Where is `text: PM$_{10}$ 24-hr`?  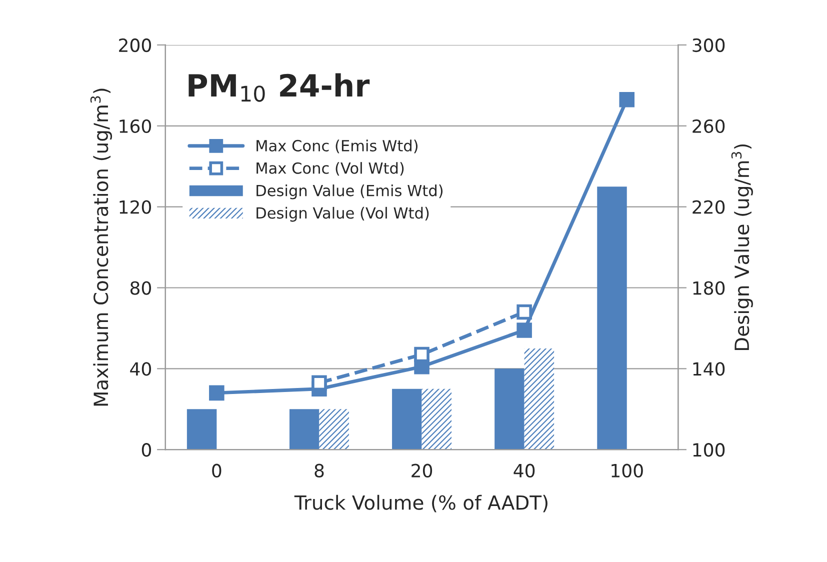 text: PM$_{10}$ 24-hr is located at coordinates (279, 87).